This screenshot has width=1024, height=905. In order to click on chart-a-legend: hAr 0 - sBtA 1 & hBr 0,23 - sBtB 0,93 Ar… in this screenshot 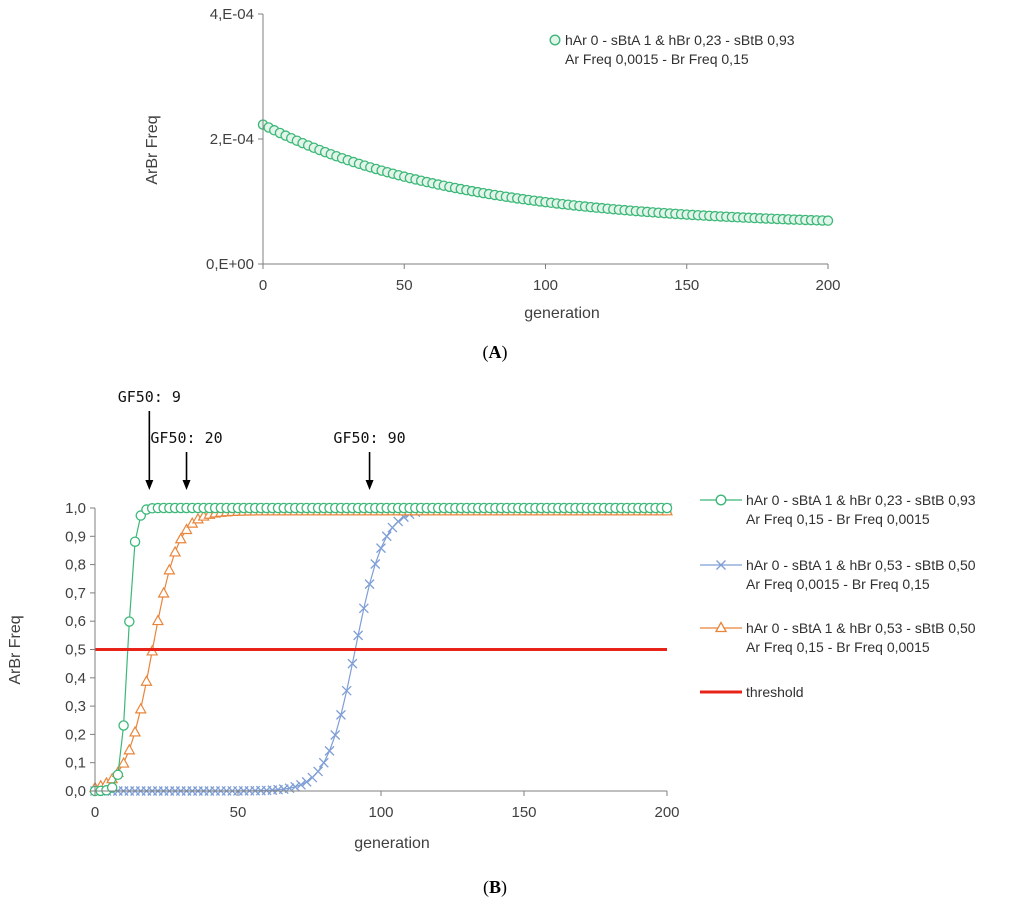, I will do `click(672, 49)`.